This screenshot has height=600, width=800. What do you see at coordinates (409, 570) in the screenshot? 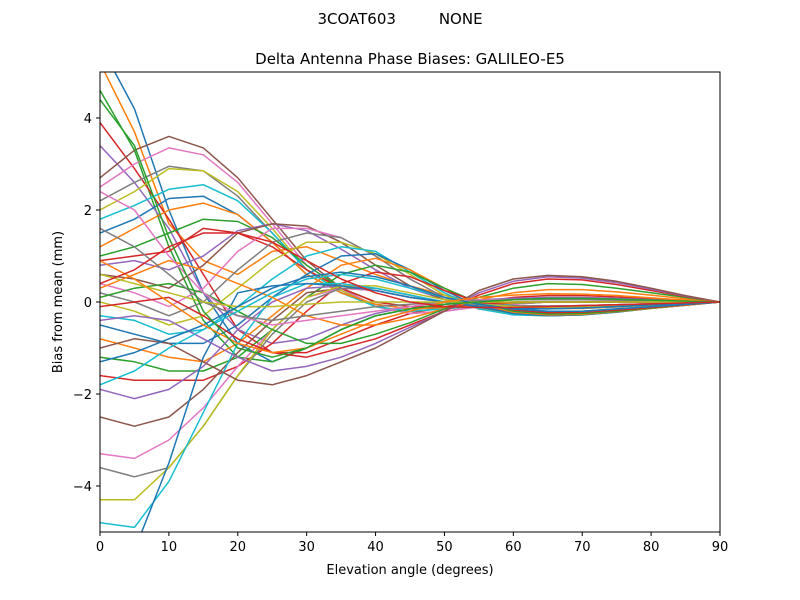
I see `x-axis-label: Elevation angle (degrees)` at bounding box center [409, 570].